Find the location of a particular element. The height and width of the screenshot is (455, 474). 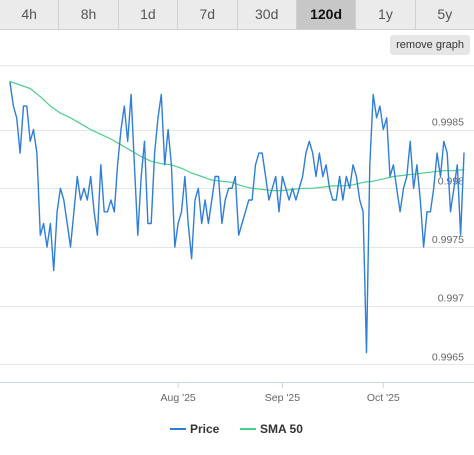

y-tick-label: 0.998 is located at coordinates (451, 181).